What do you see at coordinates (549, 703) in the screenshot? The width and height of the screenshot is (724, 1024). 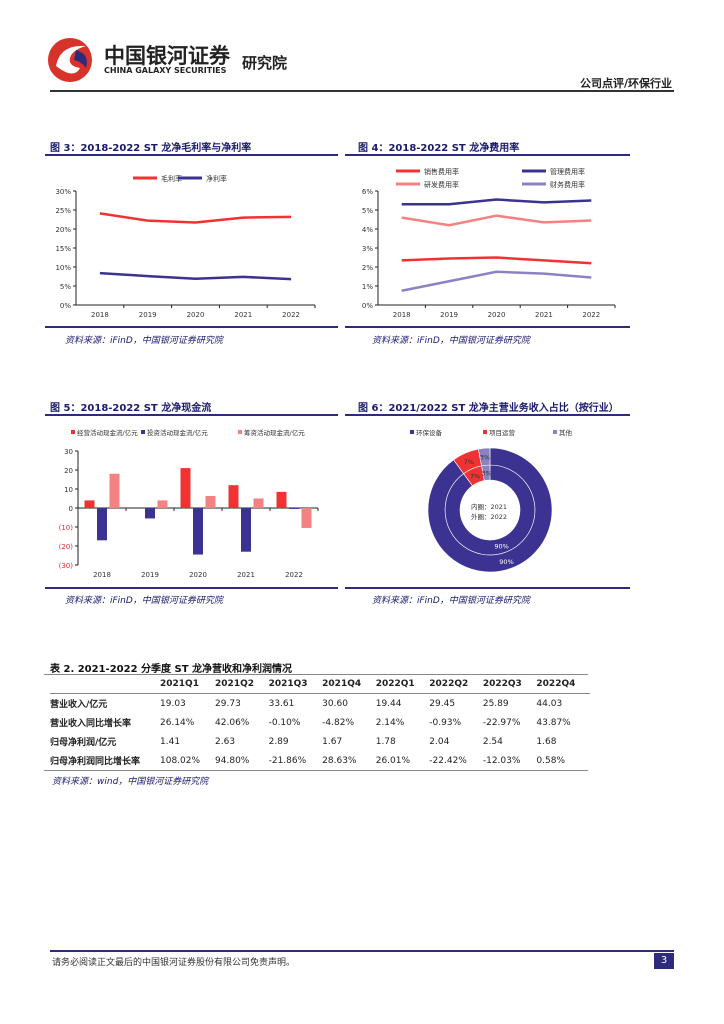 I see `table-cell: 44.03` at bounding box center [549, 703].